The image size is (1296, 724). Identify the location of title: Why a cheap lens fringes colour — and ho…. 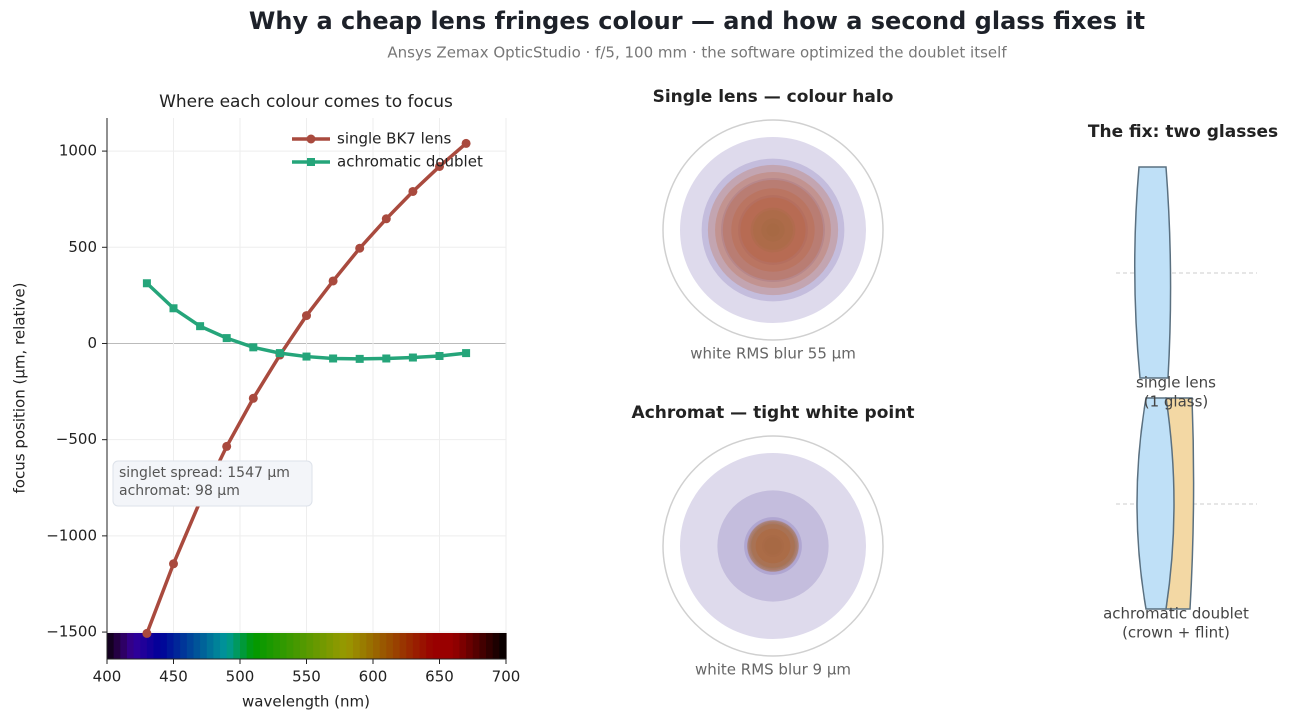
(697, 21).